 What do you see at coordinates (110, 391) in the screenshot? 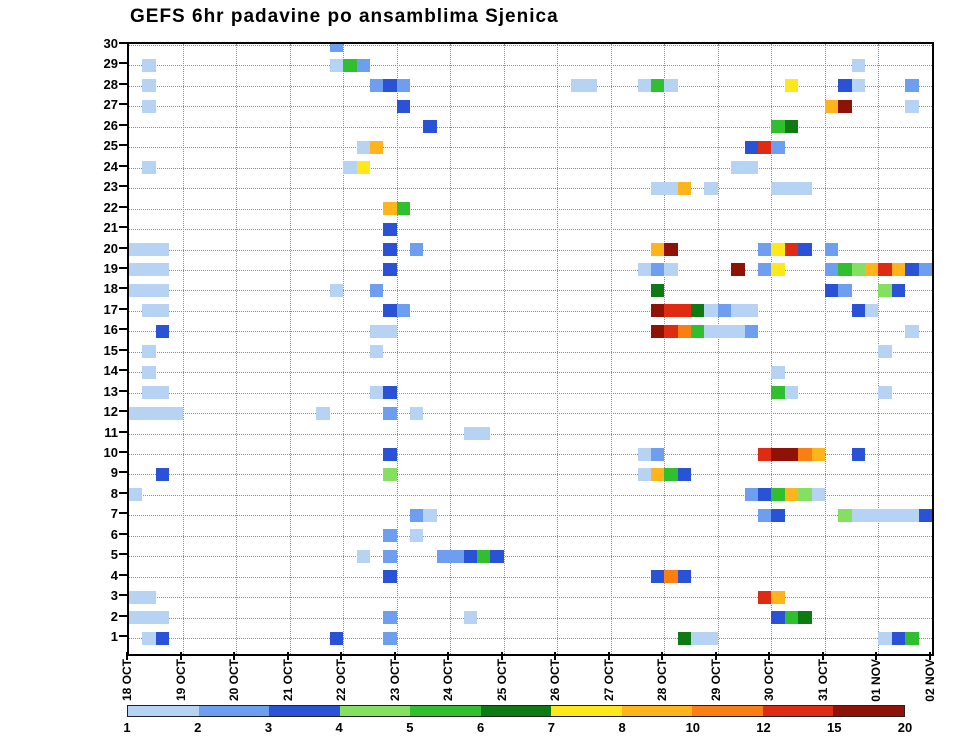
I see `y-tick-label: 13` at bounding box center [110, 391].